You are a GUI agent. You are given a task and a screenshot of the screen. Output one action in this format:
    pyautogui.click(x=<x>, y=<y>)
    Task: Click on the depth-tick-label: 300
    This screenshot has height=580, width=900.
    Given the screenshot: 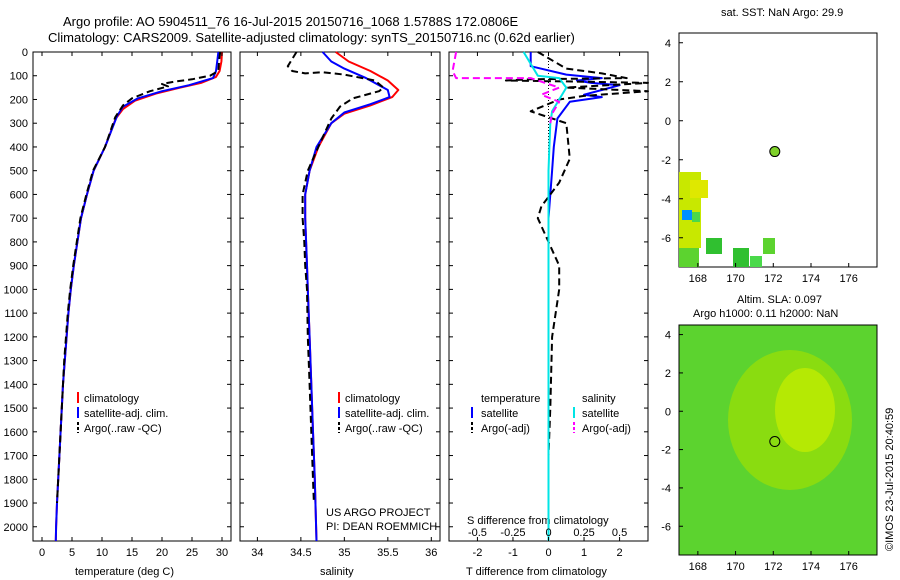 What is the action you would take?
    pyautogui.click(x=19, y=124)
    